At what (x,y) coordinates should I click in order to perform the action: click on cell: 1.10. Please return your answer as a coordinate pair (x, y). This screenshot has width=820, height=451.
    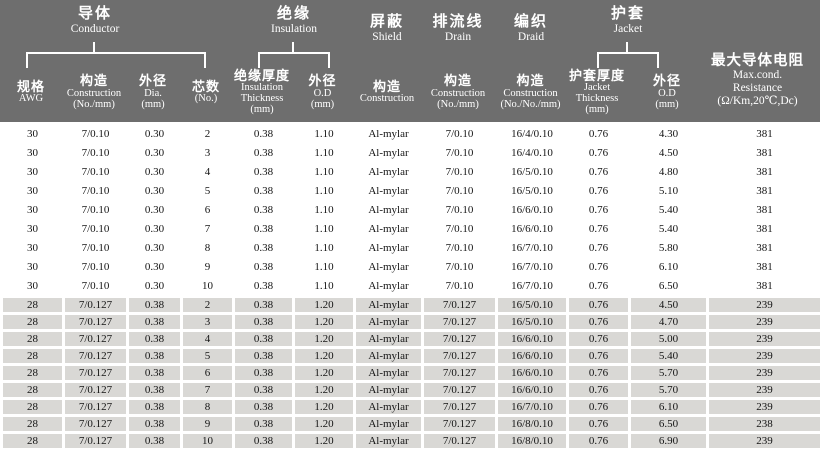
    Looking at the image, I should click on (324, 228).